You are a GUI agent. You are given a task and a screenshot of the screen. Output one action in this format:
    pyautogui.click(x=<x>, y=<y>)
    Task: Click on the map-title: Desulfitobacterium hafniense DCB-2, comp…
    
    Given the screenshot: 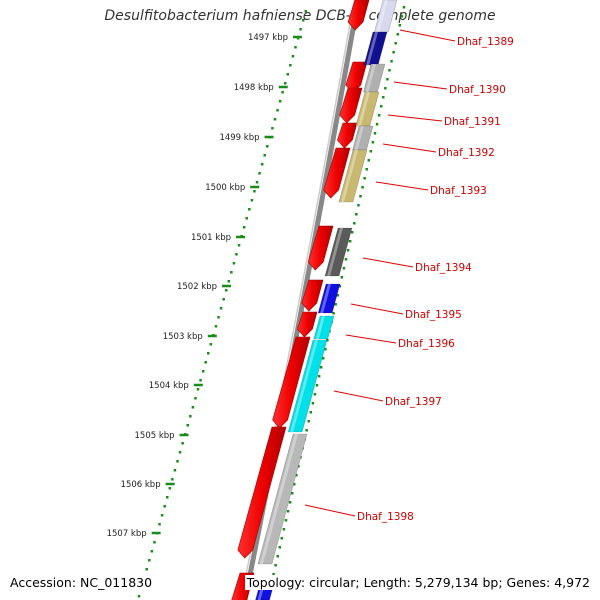 What is the action you would take?
    pyautogui.click(x=300, y=16)
    